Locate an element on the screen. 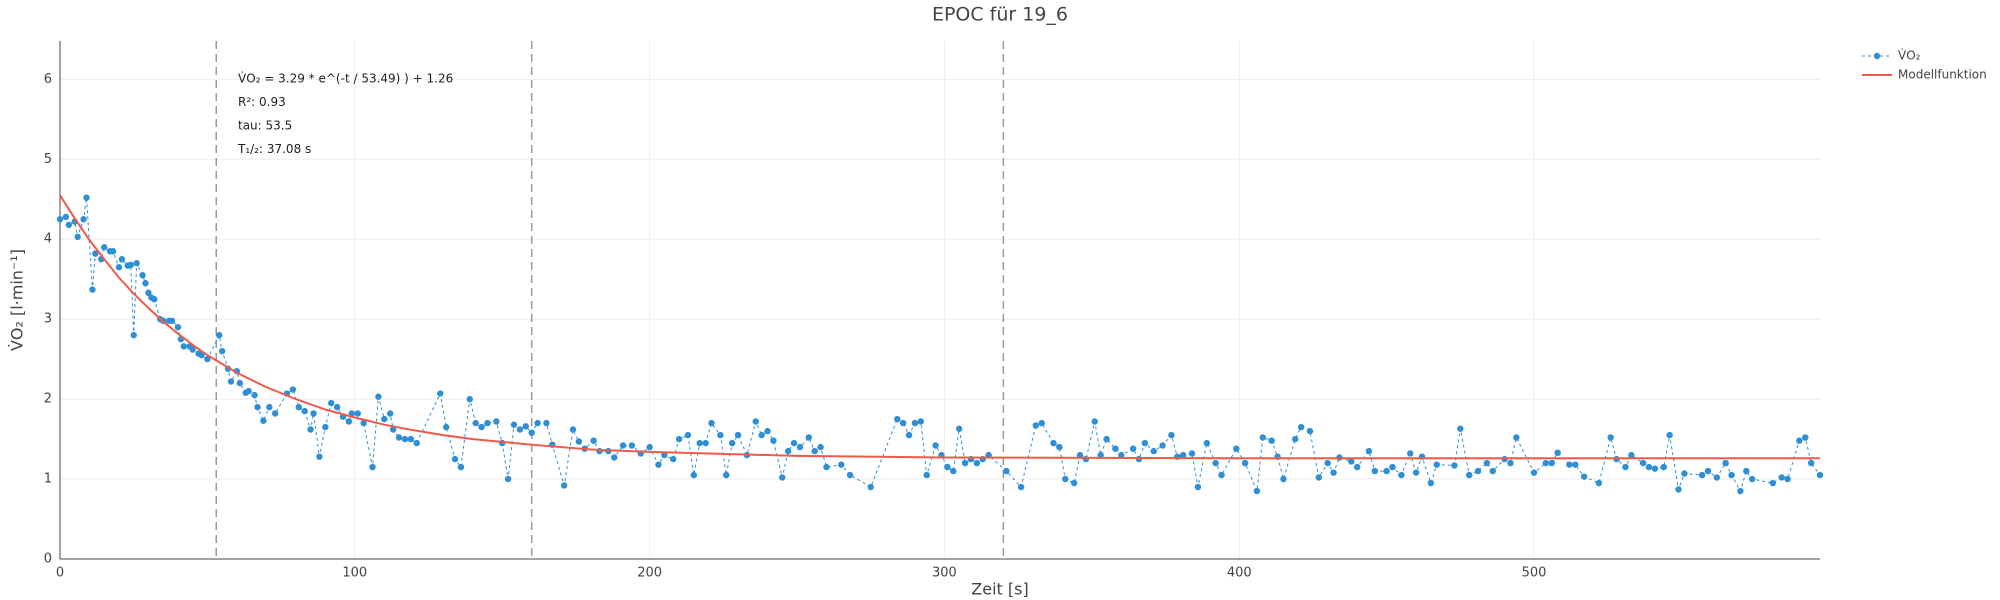 This screenshot has height=600, width=2000. y-tick-label: 2 is located at coordinates (48, 399).